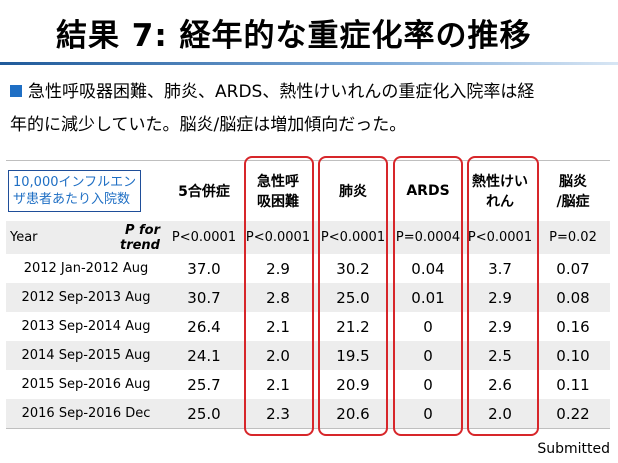 The image size is (618, 463). Describe the element at coordinates (573, 190) in the screenshot. I see `column-header: 脳炎/脳症` at that location.